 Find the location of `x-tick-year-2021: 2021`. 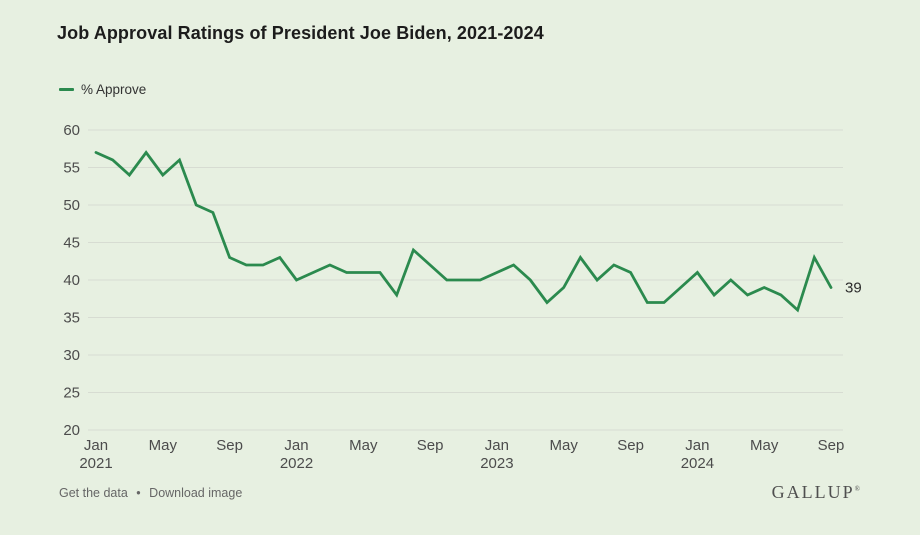

x-tick-year-2021: 2021 is located at coordinates (95, 463).